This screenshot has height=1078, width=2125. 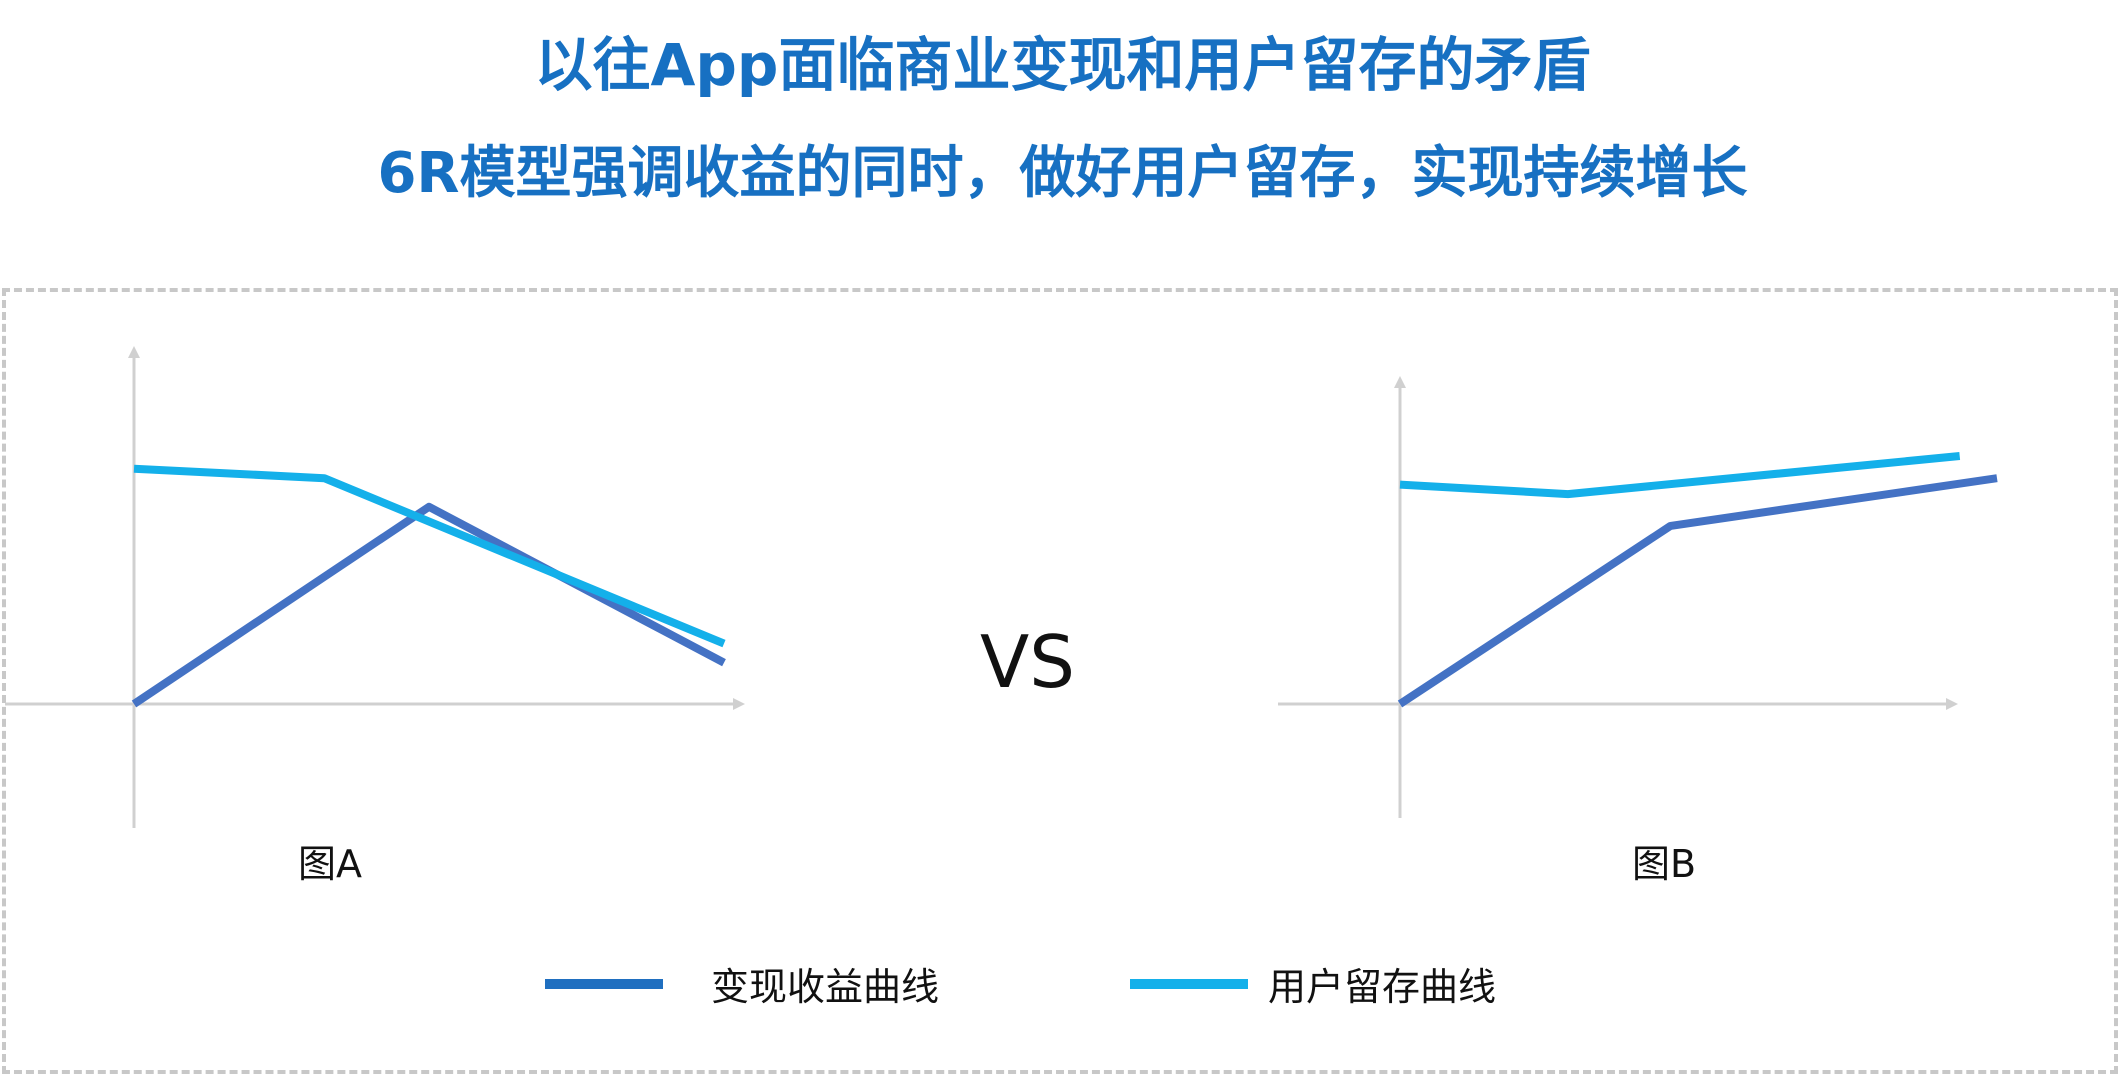 I want to click on legend-item-retention: 用户留存曲线, so click(x=1313, y=983).